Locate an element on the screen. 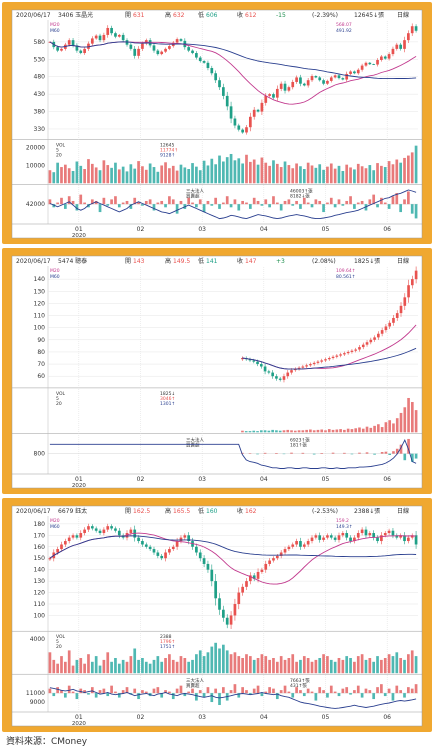  inst-holding-line is located at coordinates (233, 204).